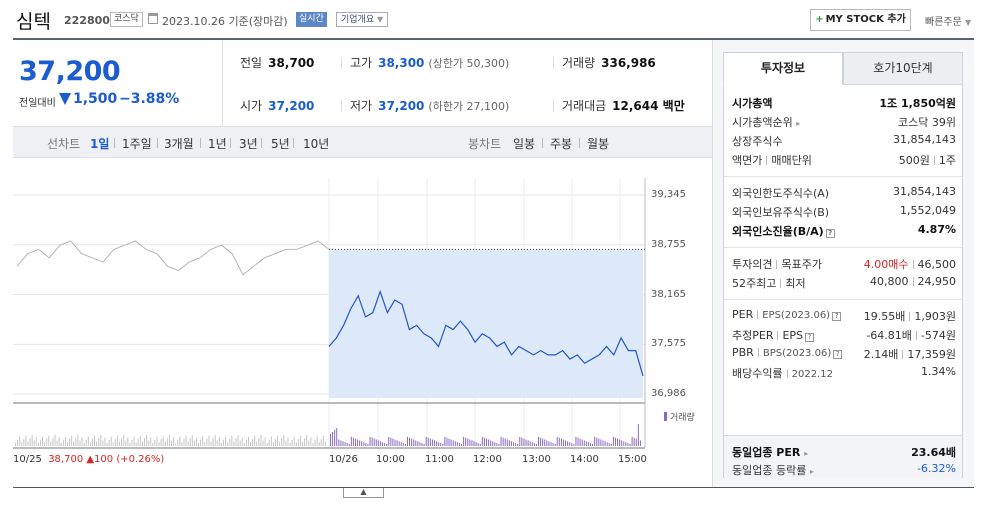  I want to click on tab-daily: 일봉, so click(524, 144).